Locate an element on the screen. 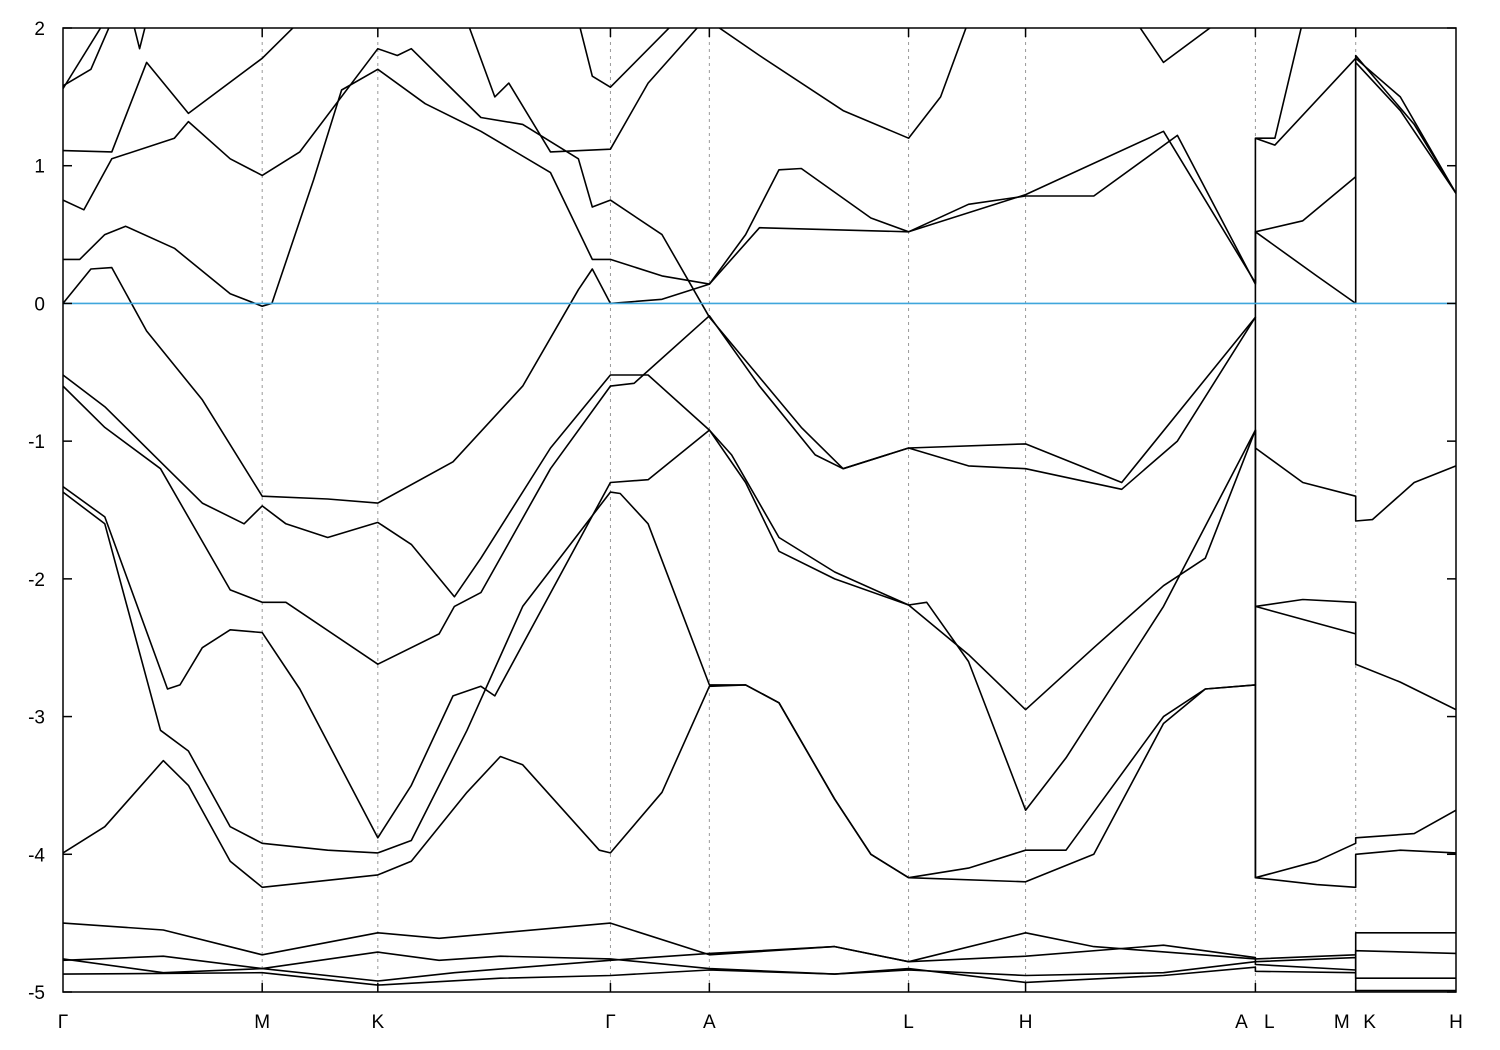 This screenshot has width=1500, height=1050. y-tick-label: -1 is located at coordinates (36, 442).